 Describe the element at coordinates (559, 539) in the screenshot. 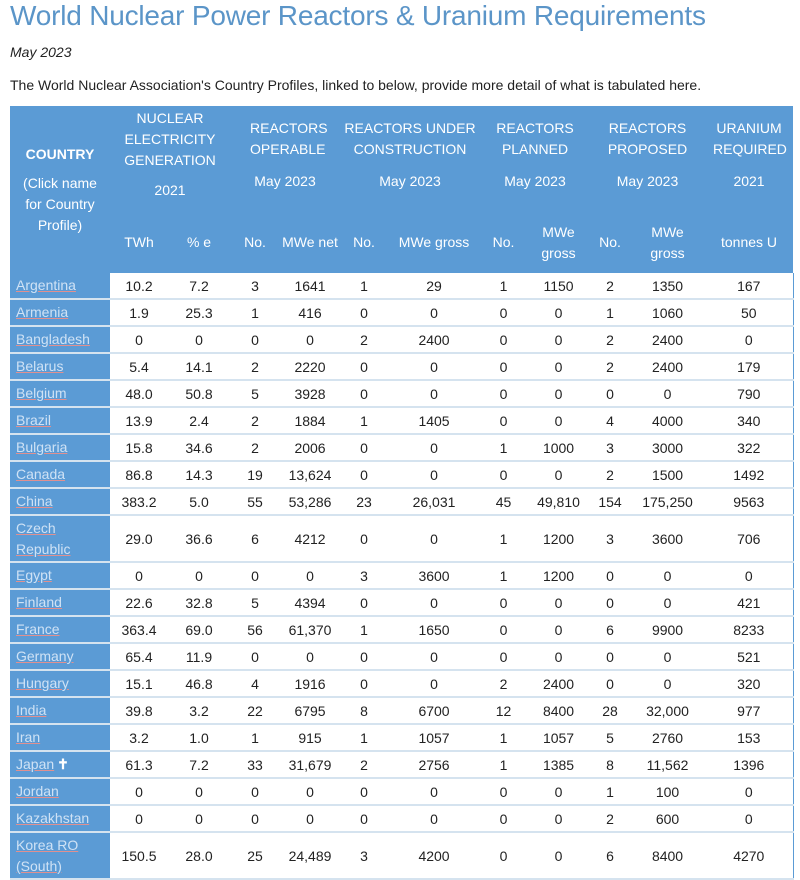

I see `value-cell: 1200` at that location.